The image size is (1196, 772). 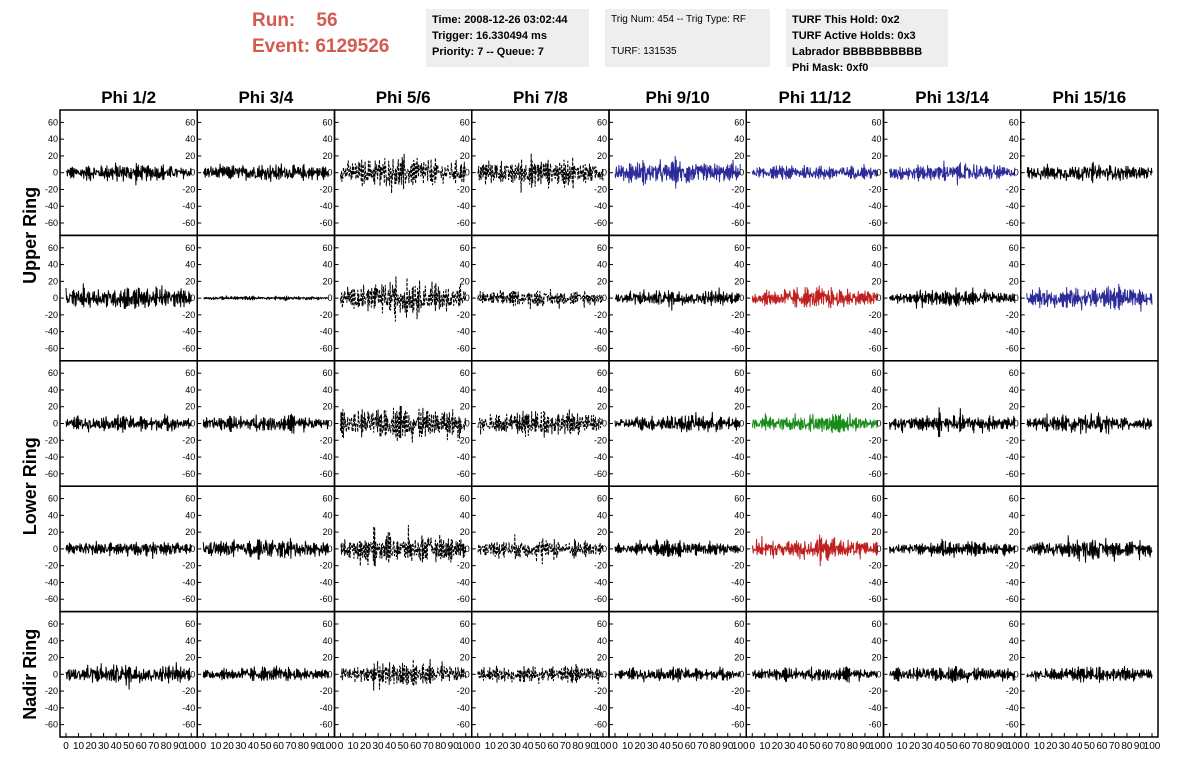 What do you see at coordinates (216, 746) in the screenshot?
I see `x-tick-label: 10` at bounding box center [216, 746].